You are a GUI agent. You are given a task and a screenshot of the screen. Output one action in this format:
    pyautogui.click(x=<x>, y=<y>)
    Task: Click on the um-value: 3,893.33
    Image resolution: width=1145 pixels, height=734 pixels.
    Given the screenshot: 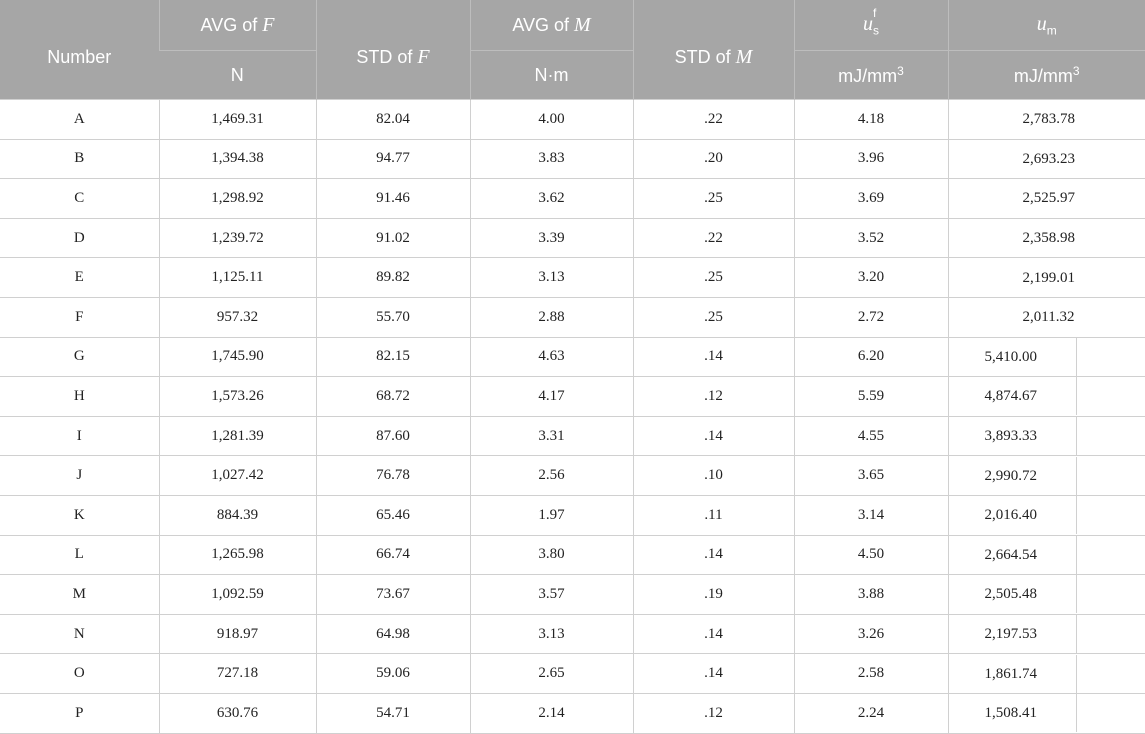 What is the action you would take?
    pyautogui.click(x=1047, y=436)
    